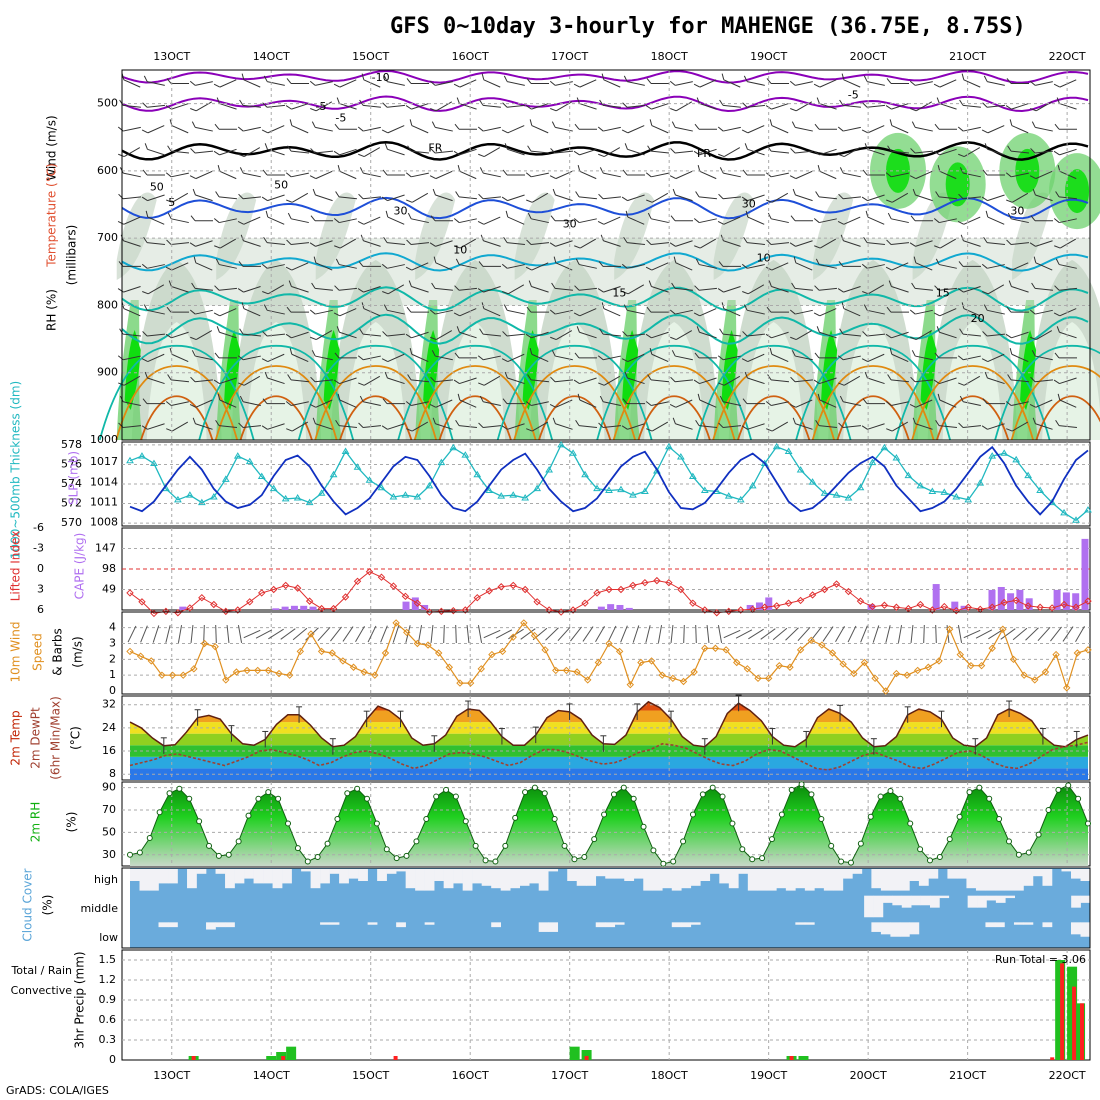 The width and height of the screenshot is (1100, 1100). I want to click on precip-axis-label: 3hr Precip (mm), so click(80, 999).